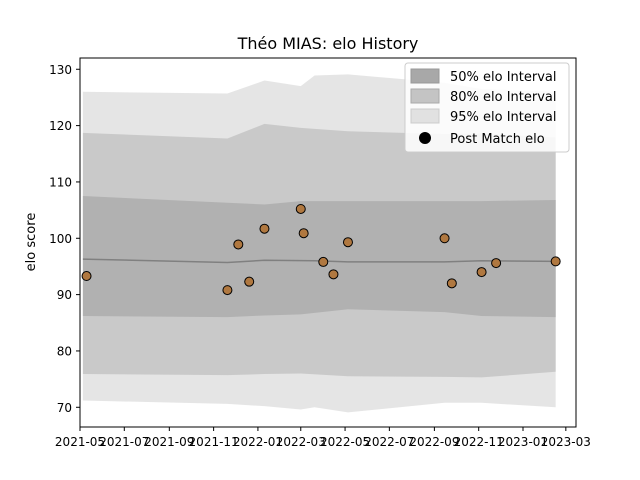 This screenshot has width=640, height=480. I want to click on post-match-points, so click(321, 249).